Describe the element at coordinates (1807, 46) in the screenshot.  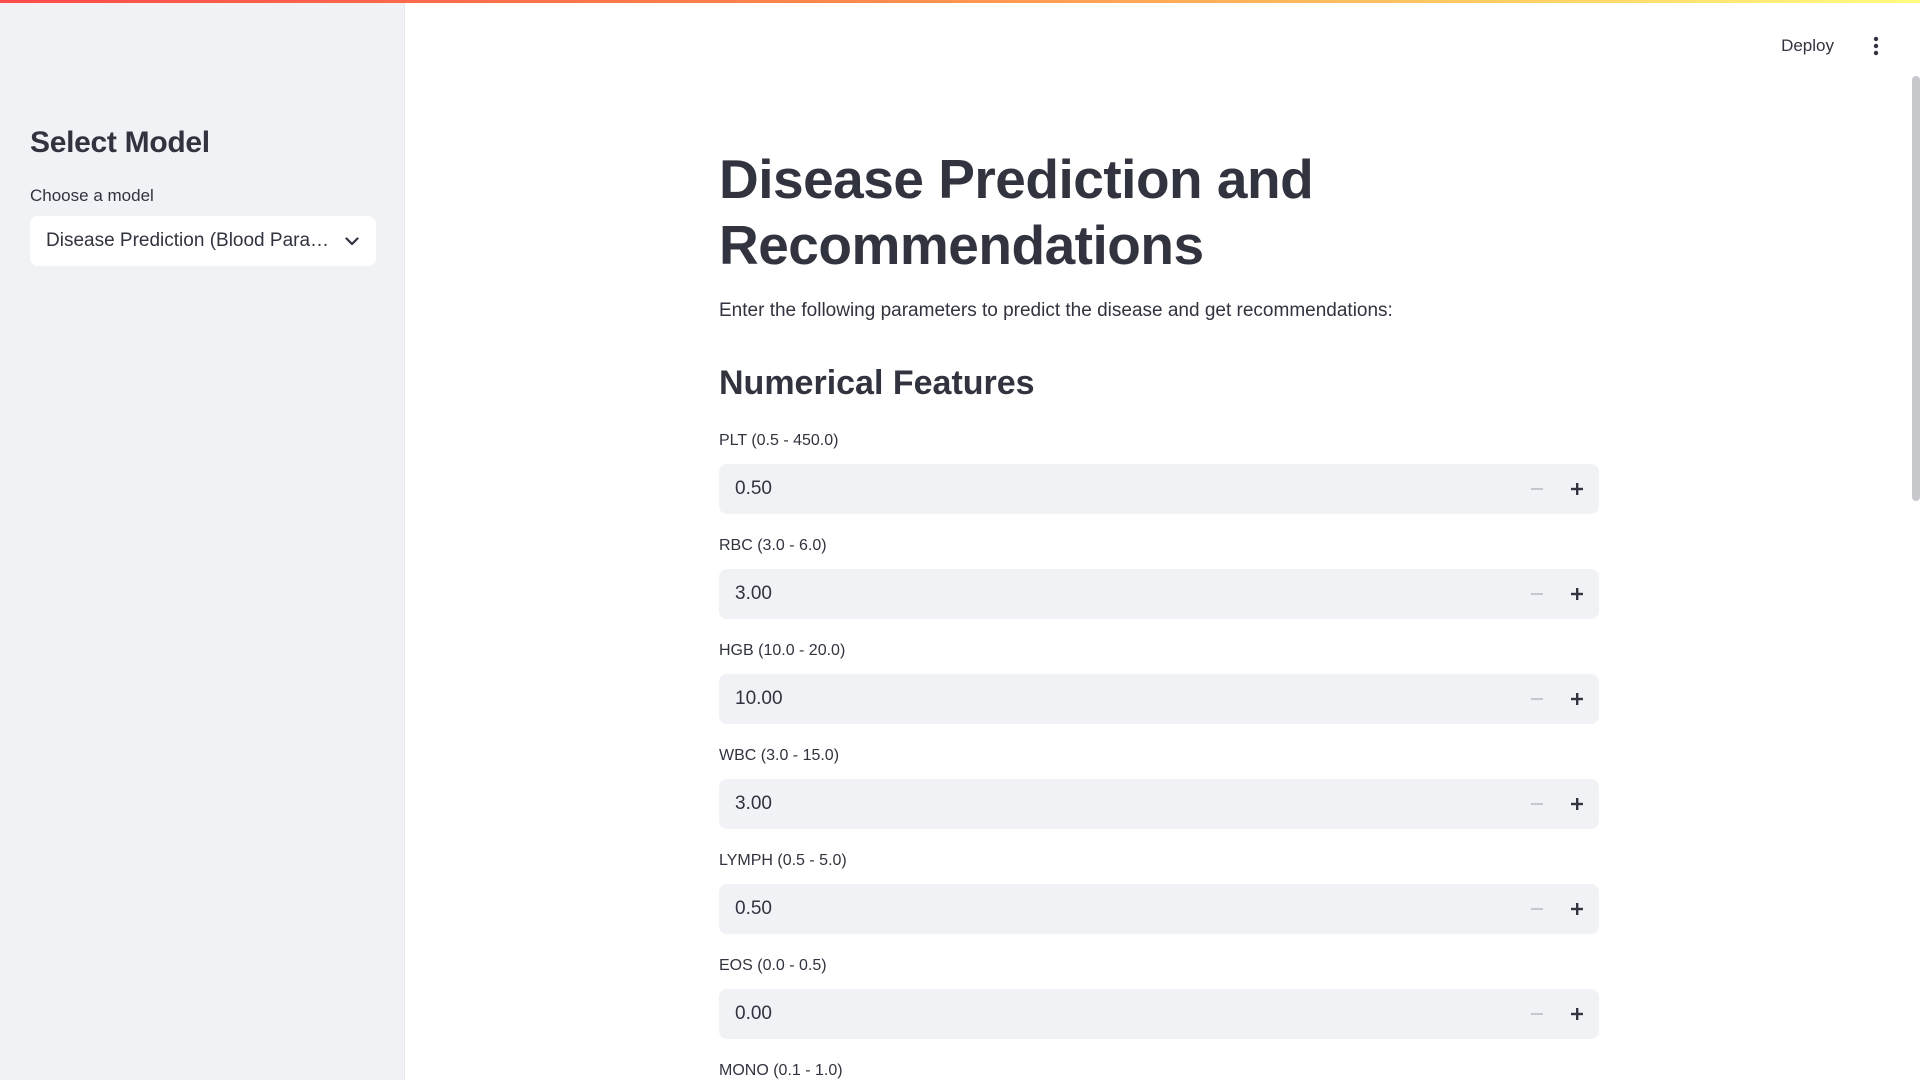
I see `deploy-button: Deploy` at that location.